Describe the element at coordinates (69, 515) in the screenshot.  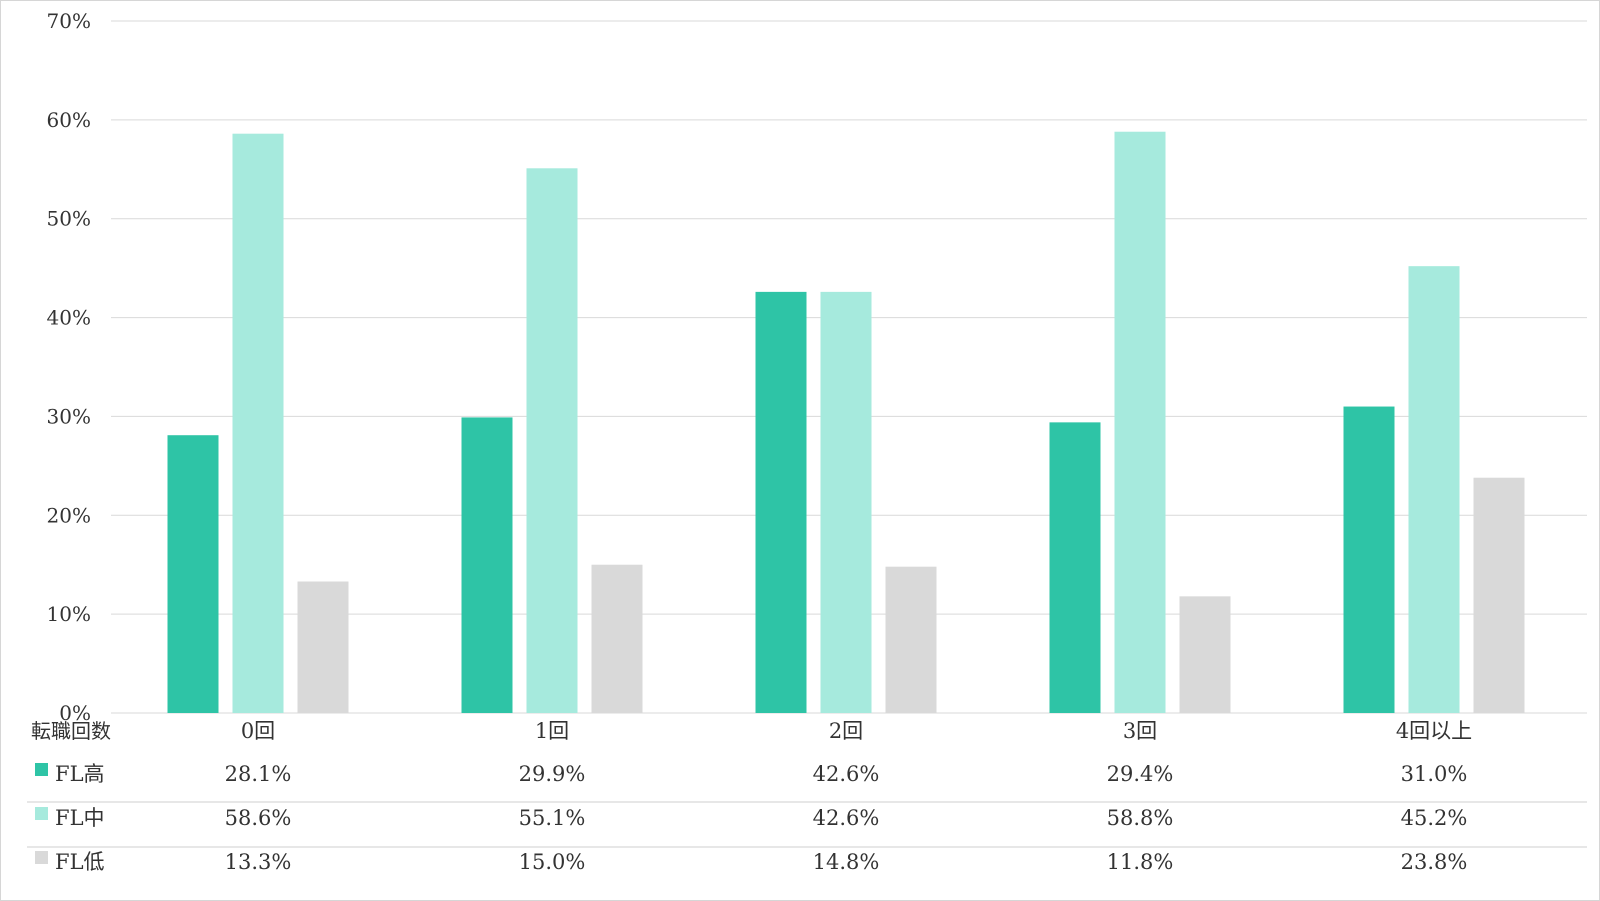
I see `y-tick-label: 20%` at that location.